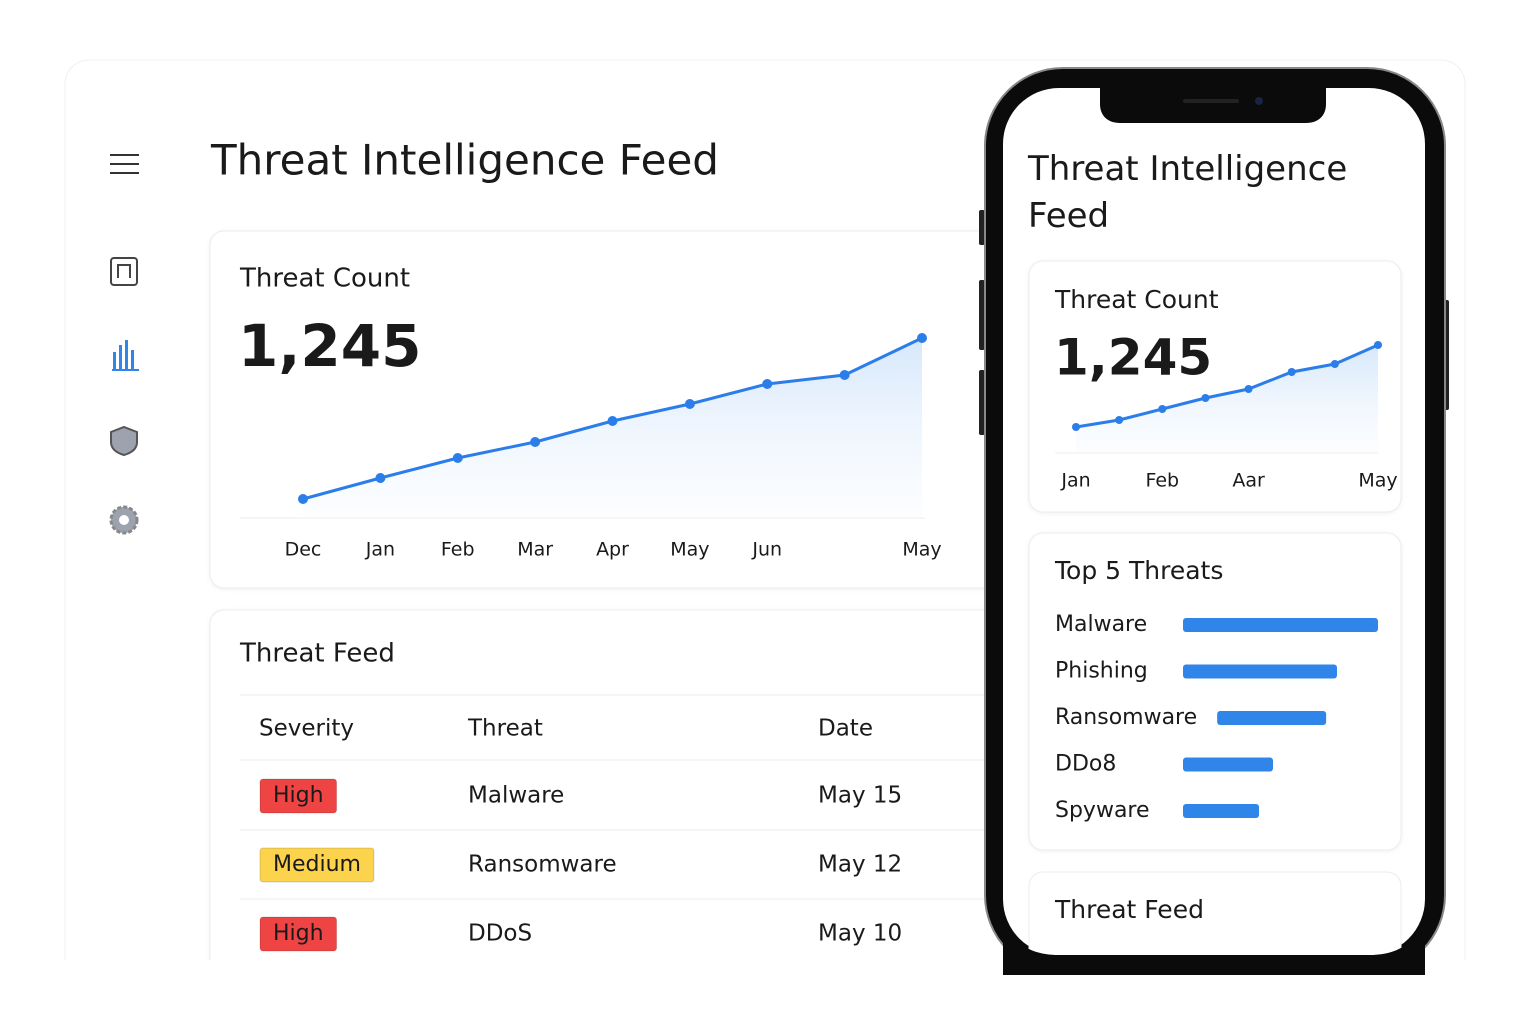 This screenshot has width=1536, height=1024. Describe the element at coordinates (124, 520) in the screenshot. I see `settings-icon` at that location.